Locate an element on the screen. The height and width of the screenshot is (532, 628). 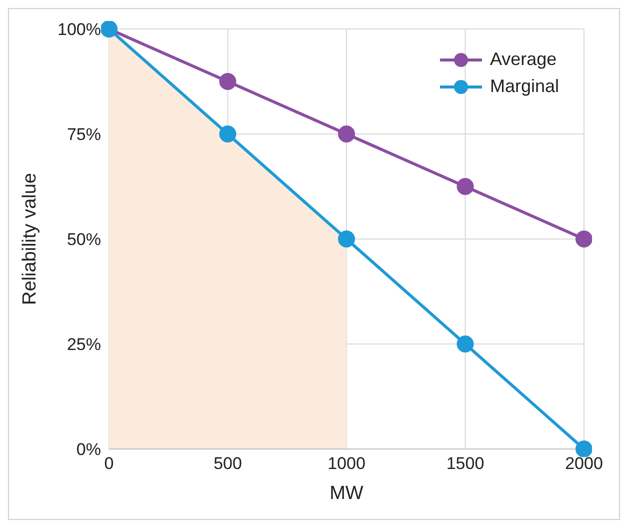
y-axis-title: Reliability value is located at coordinates (30, 239).